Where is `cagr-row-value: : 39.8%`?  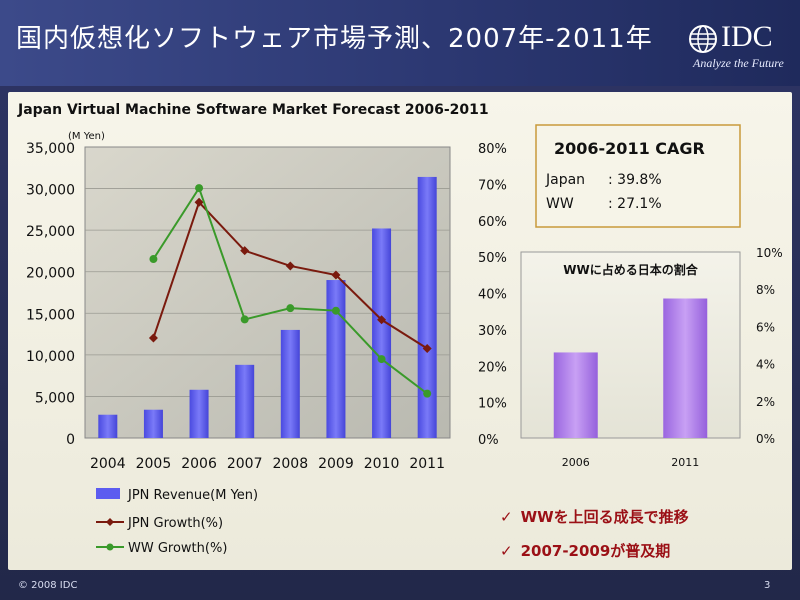 cagr-row-value: : 39.8% is located at coordinates (635, 180).